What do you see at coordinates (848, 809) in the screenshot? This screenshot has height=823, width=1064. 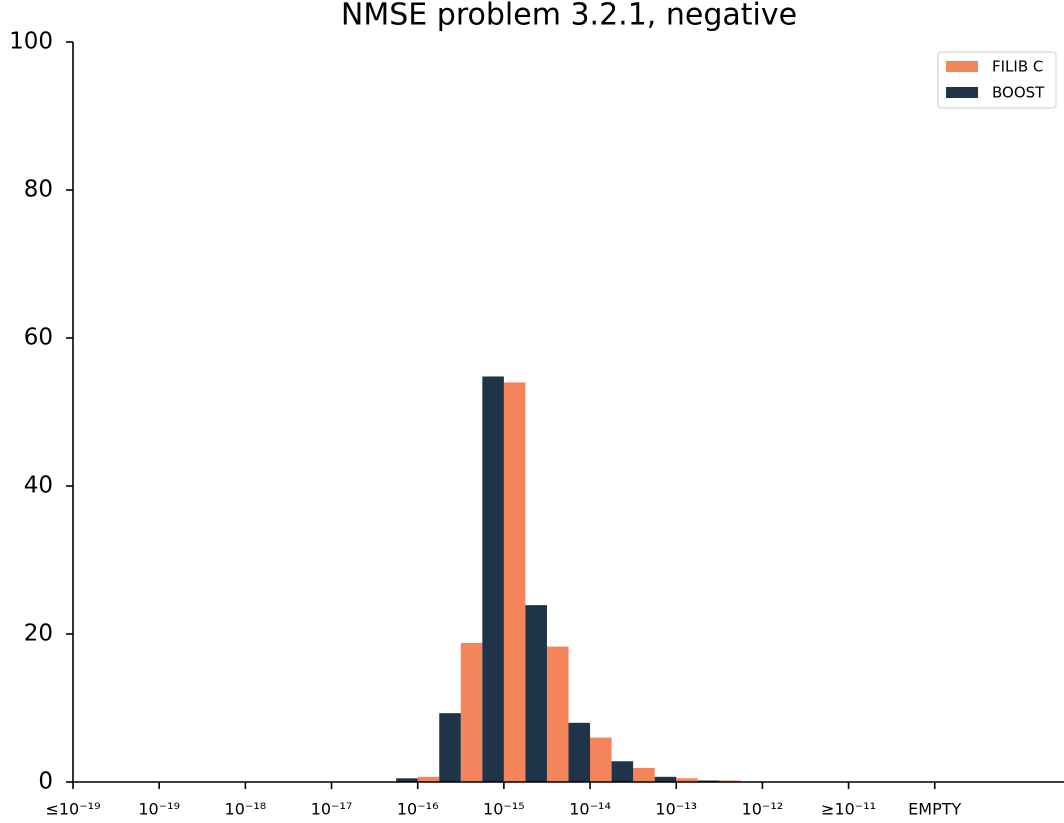 I see `x-tick-label: ≥10⁻¹¹` at bounding box center [848, 809].